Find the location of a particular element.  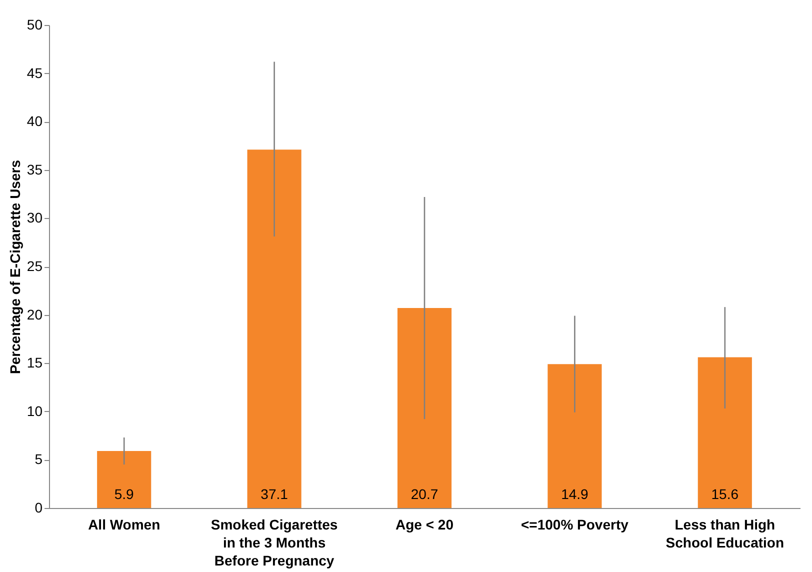

y-tick-label: 30 is located at coordinates (34, 218).